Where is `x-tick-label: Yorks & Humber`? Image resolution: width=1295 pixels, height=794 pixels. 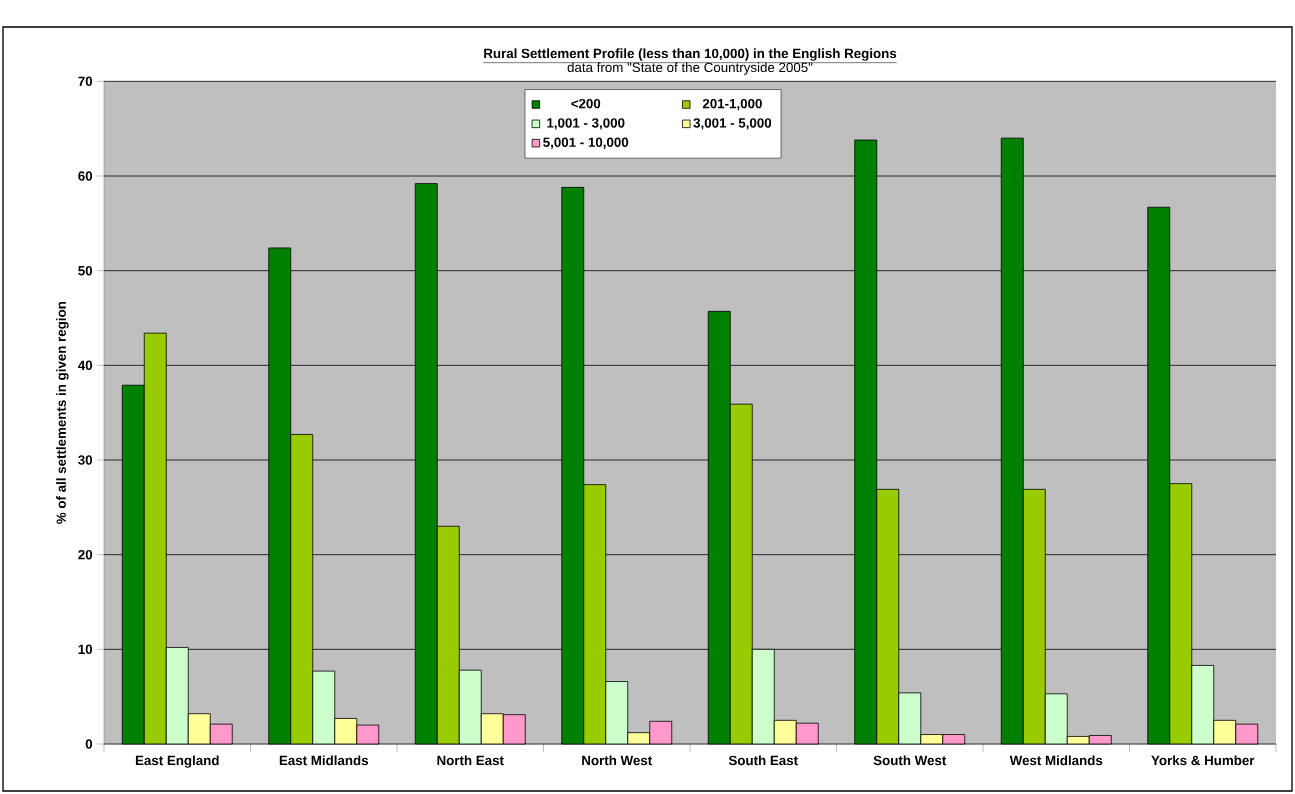 x-tick-label: Yorks & Humber is located at coordinates (1203, 760).